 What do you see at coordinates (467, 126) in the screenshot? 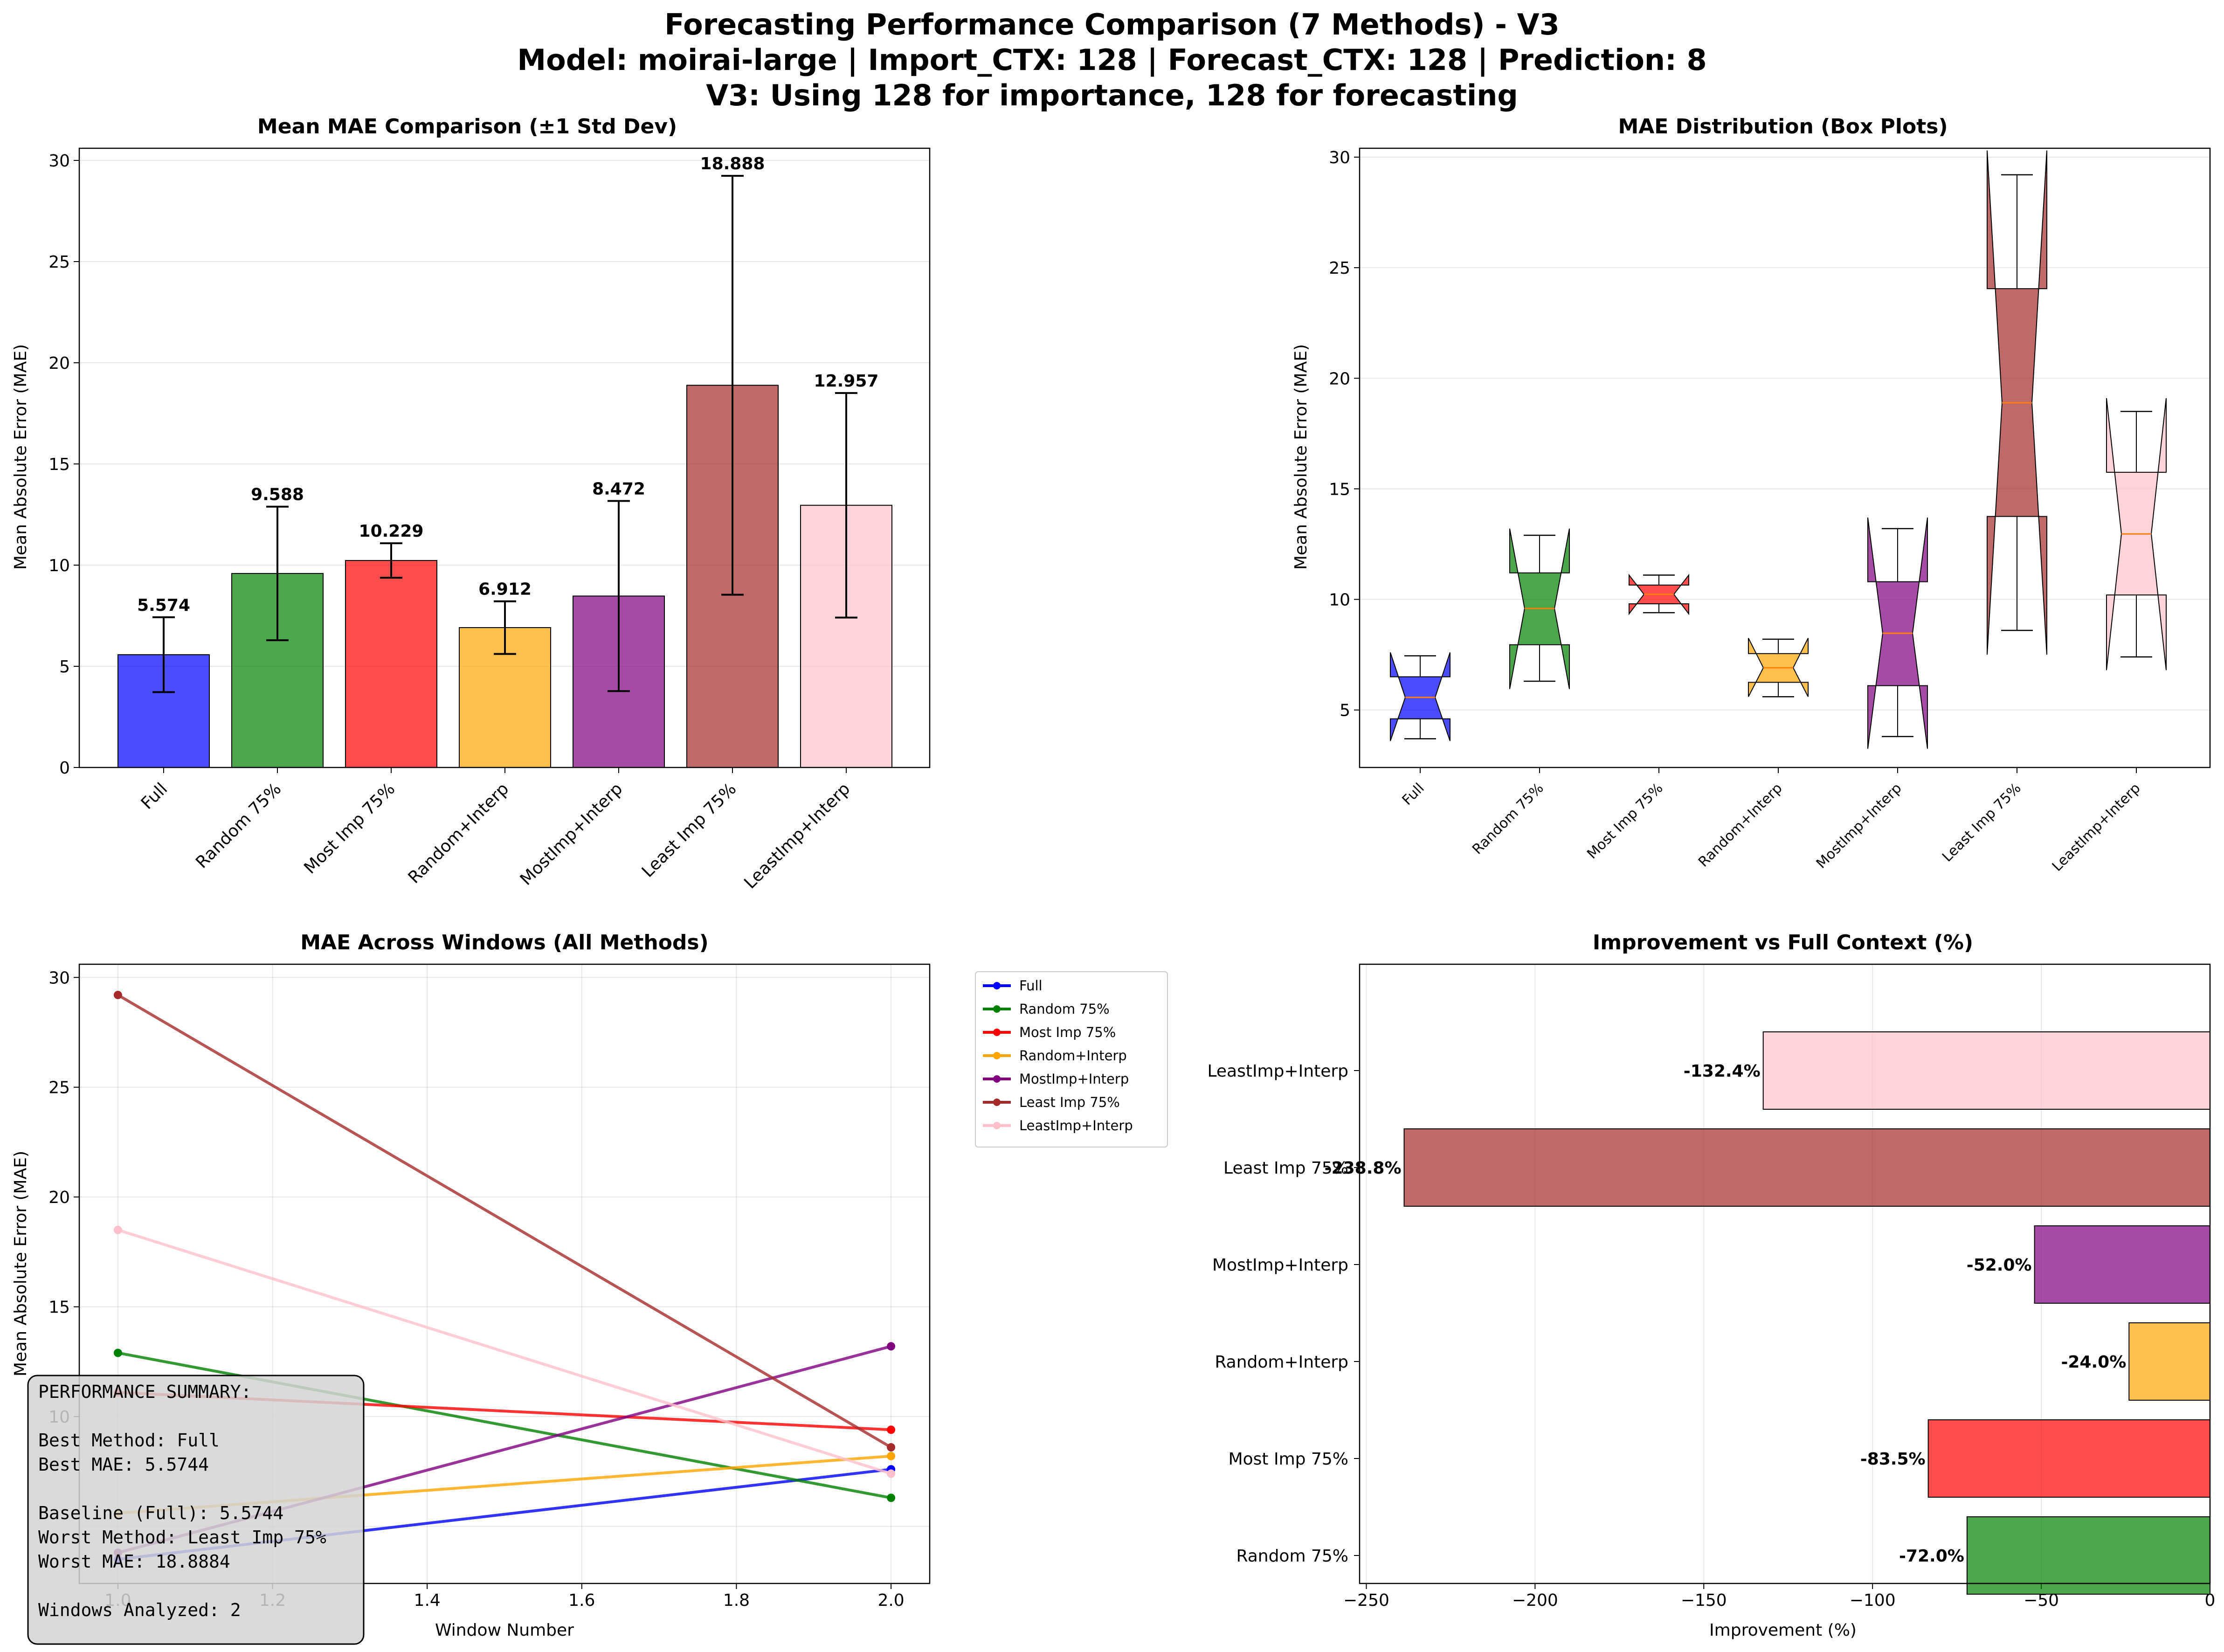
I see `ax1-title: Mean MAE Comparison (±1 Std Dev)` at bounding box center [467, 126].